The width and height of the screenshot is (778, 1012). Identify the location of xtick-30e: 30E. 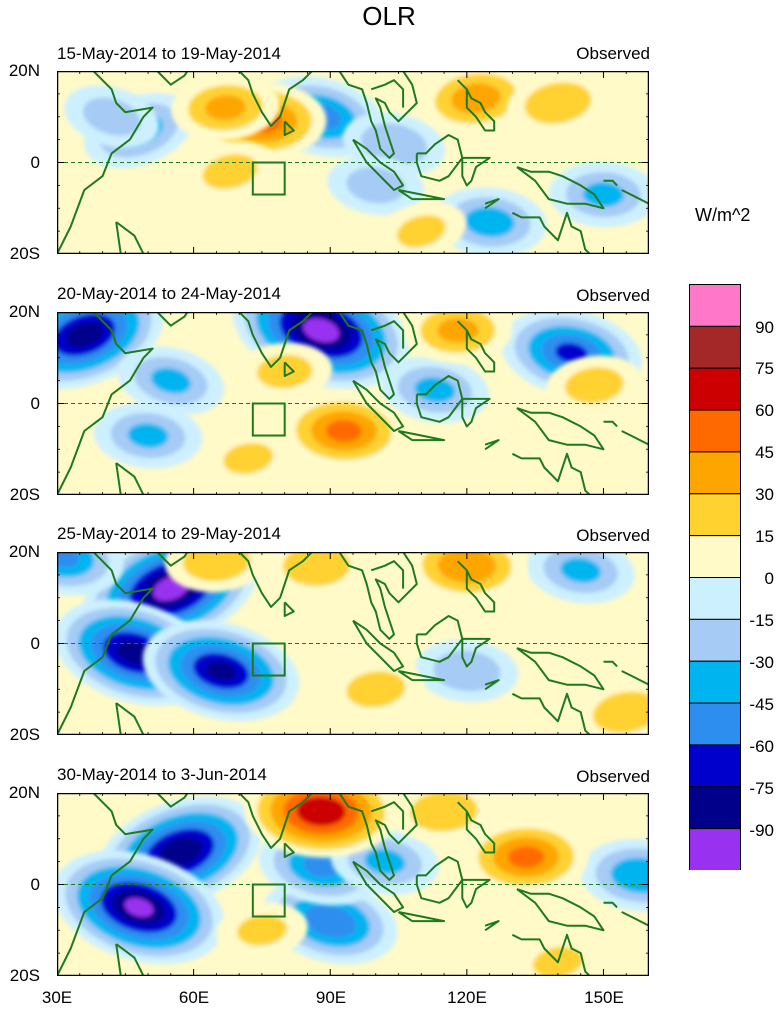
(57, 997).